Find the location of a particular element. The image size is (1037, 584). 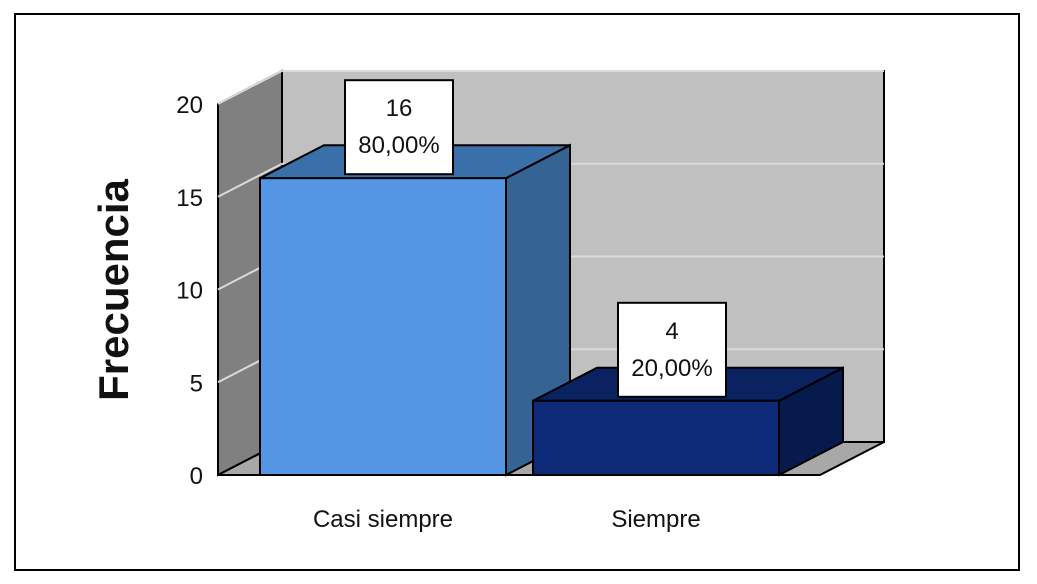

data-label-percent: 20,00% is located at coordinates (671, 368).